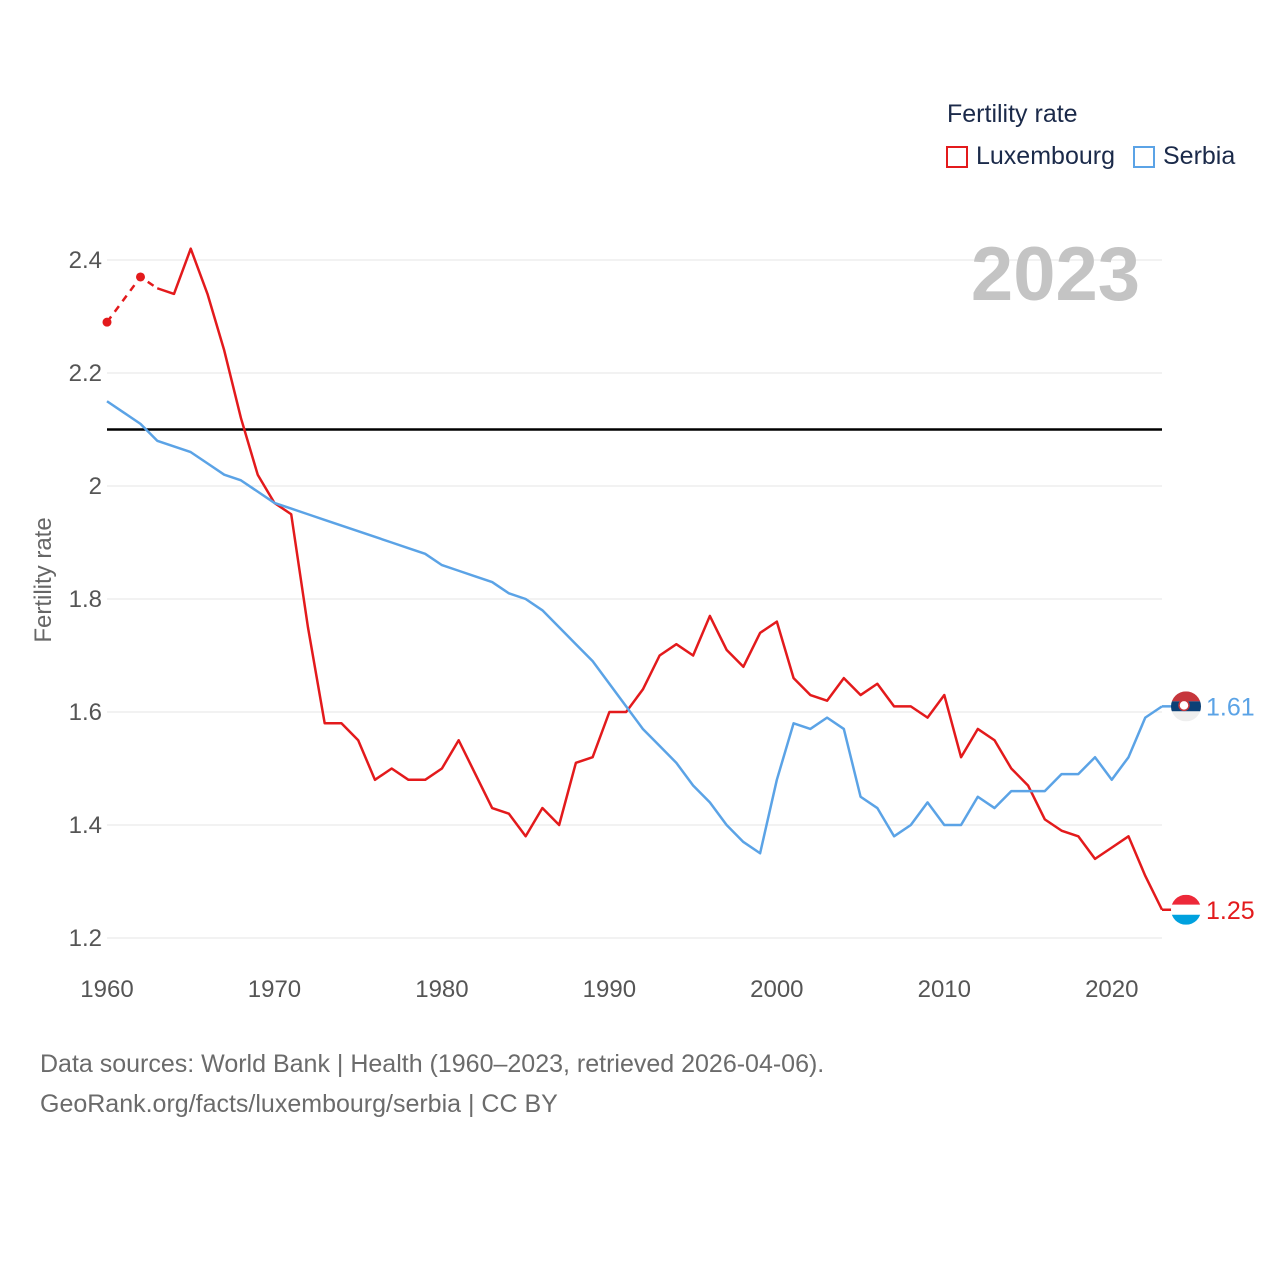  What do you see at coordinates (85, 373) in the screenshot?
I see `y-tick-label: 2.2` at bounding box center [85, 373].